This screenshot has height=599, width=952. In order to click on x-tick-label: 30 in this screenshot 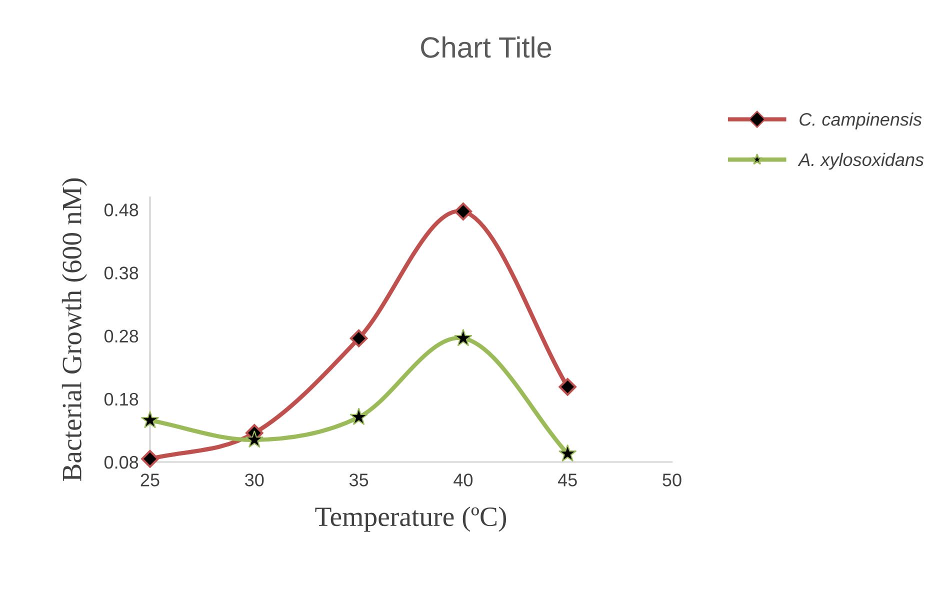, I will do `click(254, 480)`.